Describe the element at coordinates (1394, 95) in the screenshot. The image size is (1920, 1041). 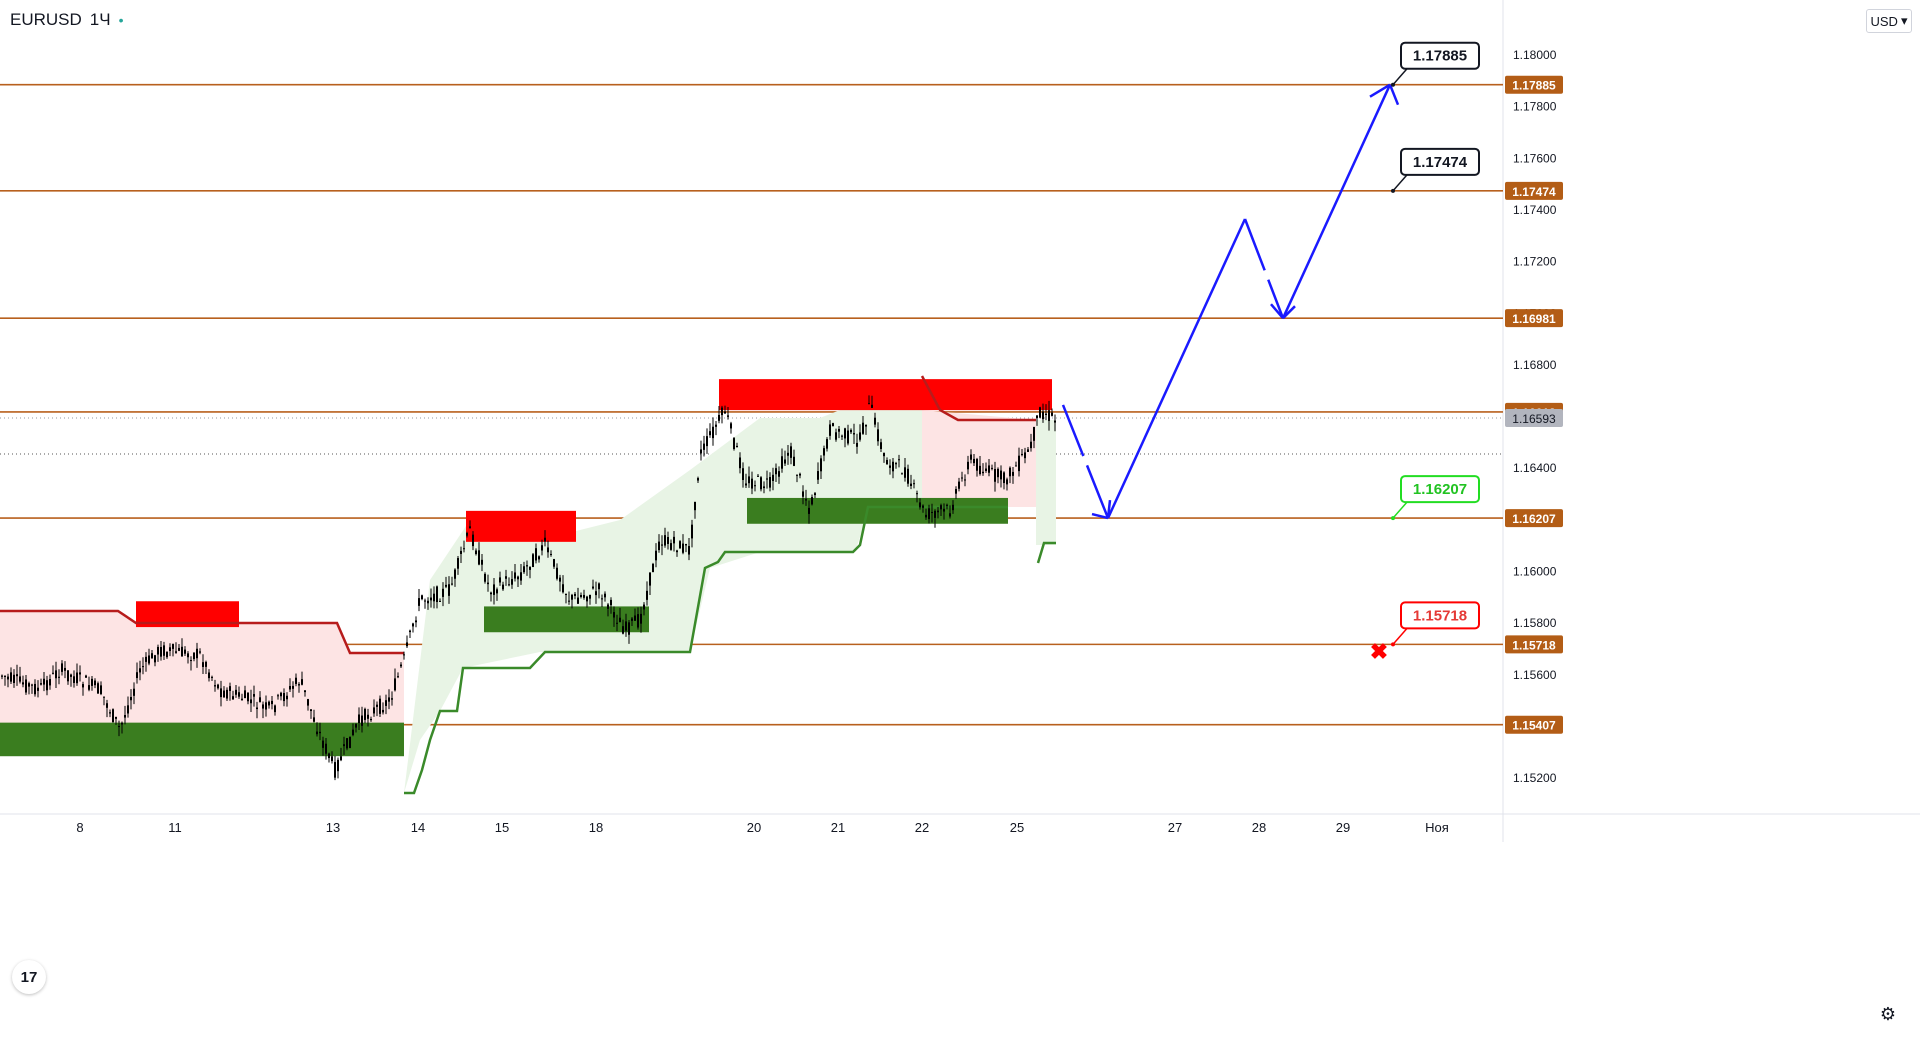
I see `forecast-arrowhead` at that location.